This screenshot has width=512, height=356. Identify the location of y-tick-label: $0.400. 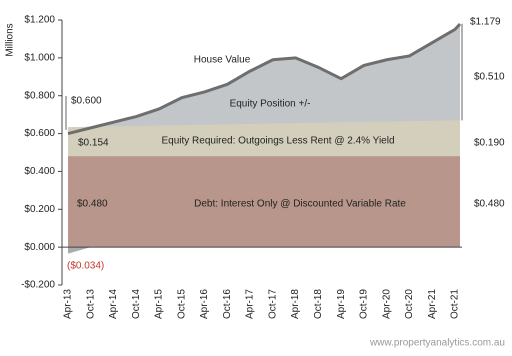
(39, 171).